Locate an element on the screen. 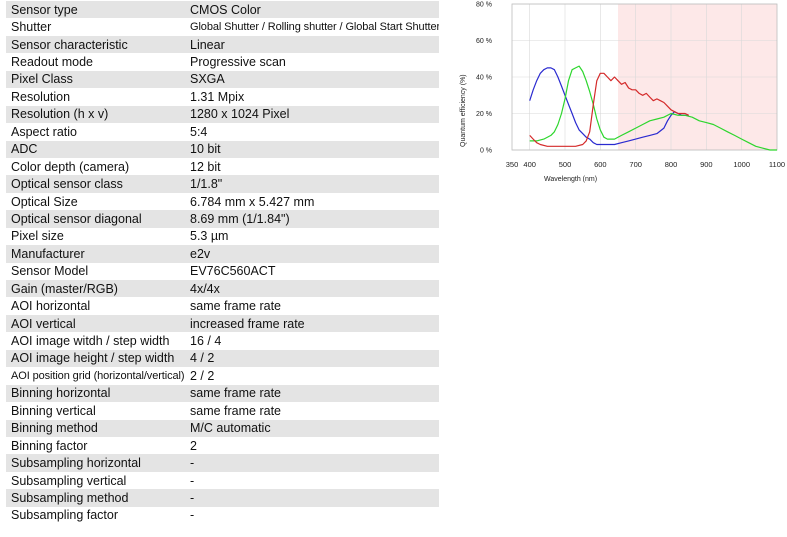 The height and width of the screenshot is (537, 787). spec-row: Readout mode Progressive scan is located at coordinates (222, 62).